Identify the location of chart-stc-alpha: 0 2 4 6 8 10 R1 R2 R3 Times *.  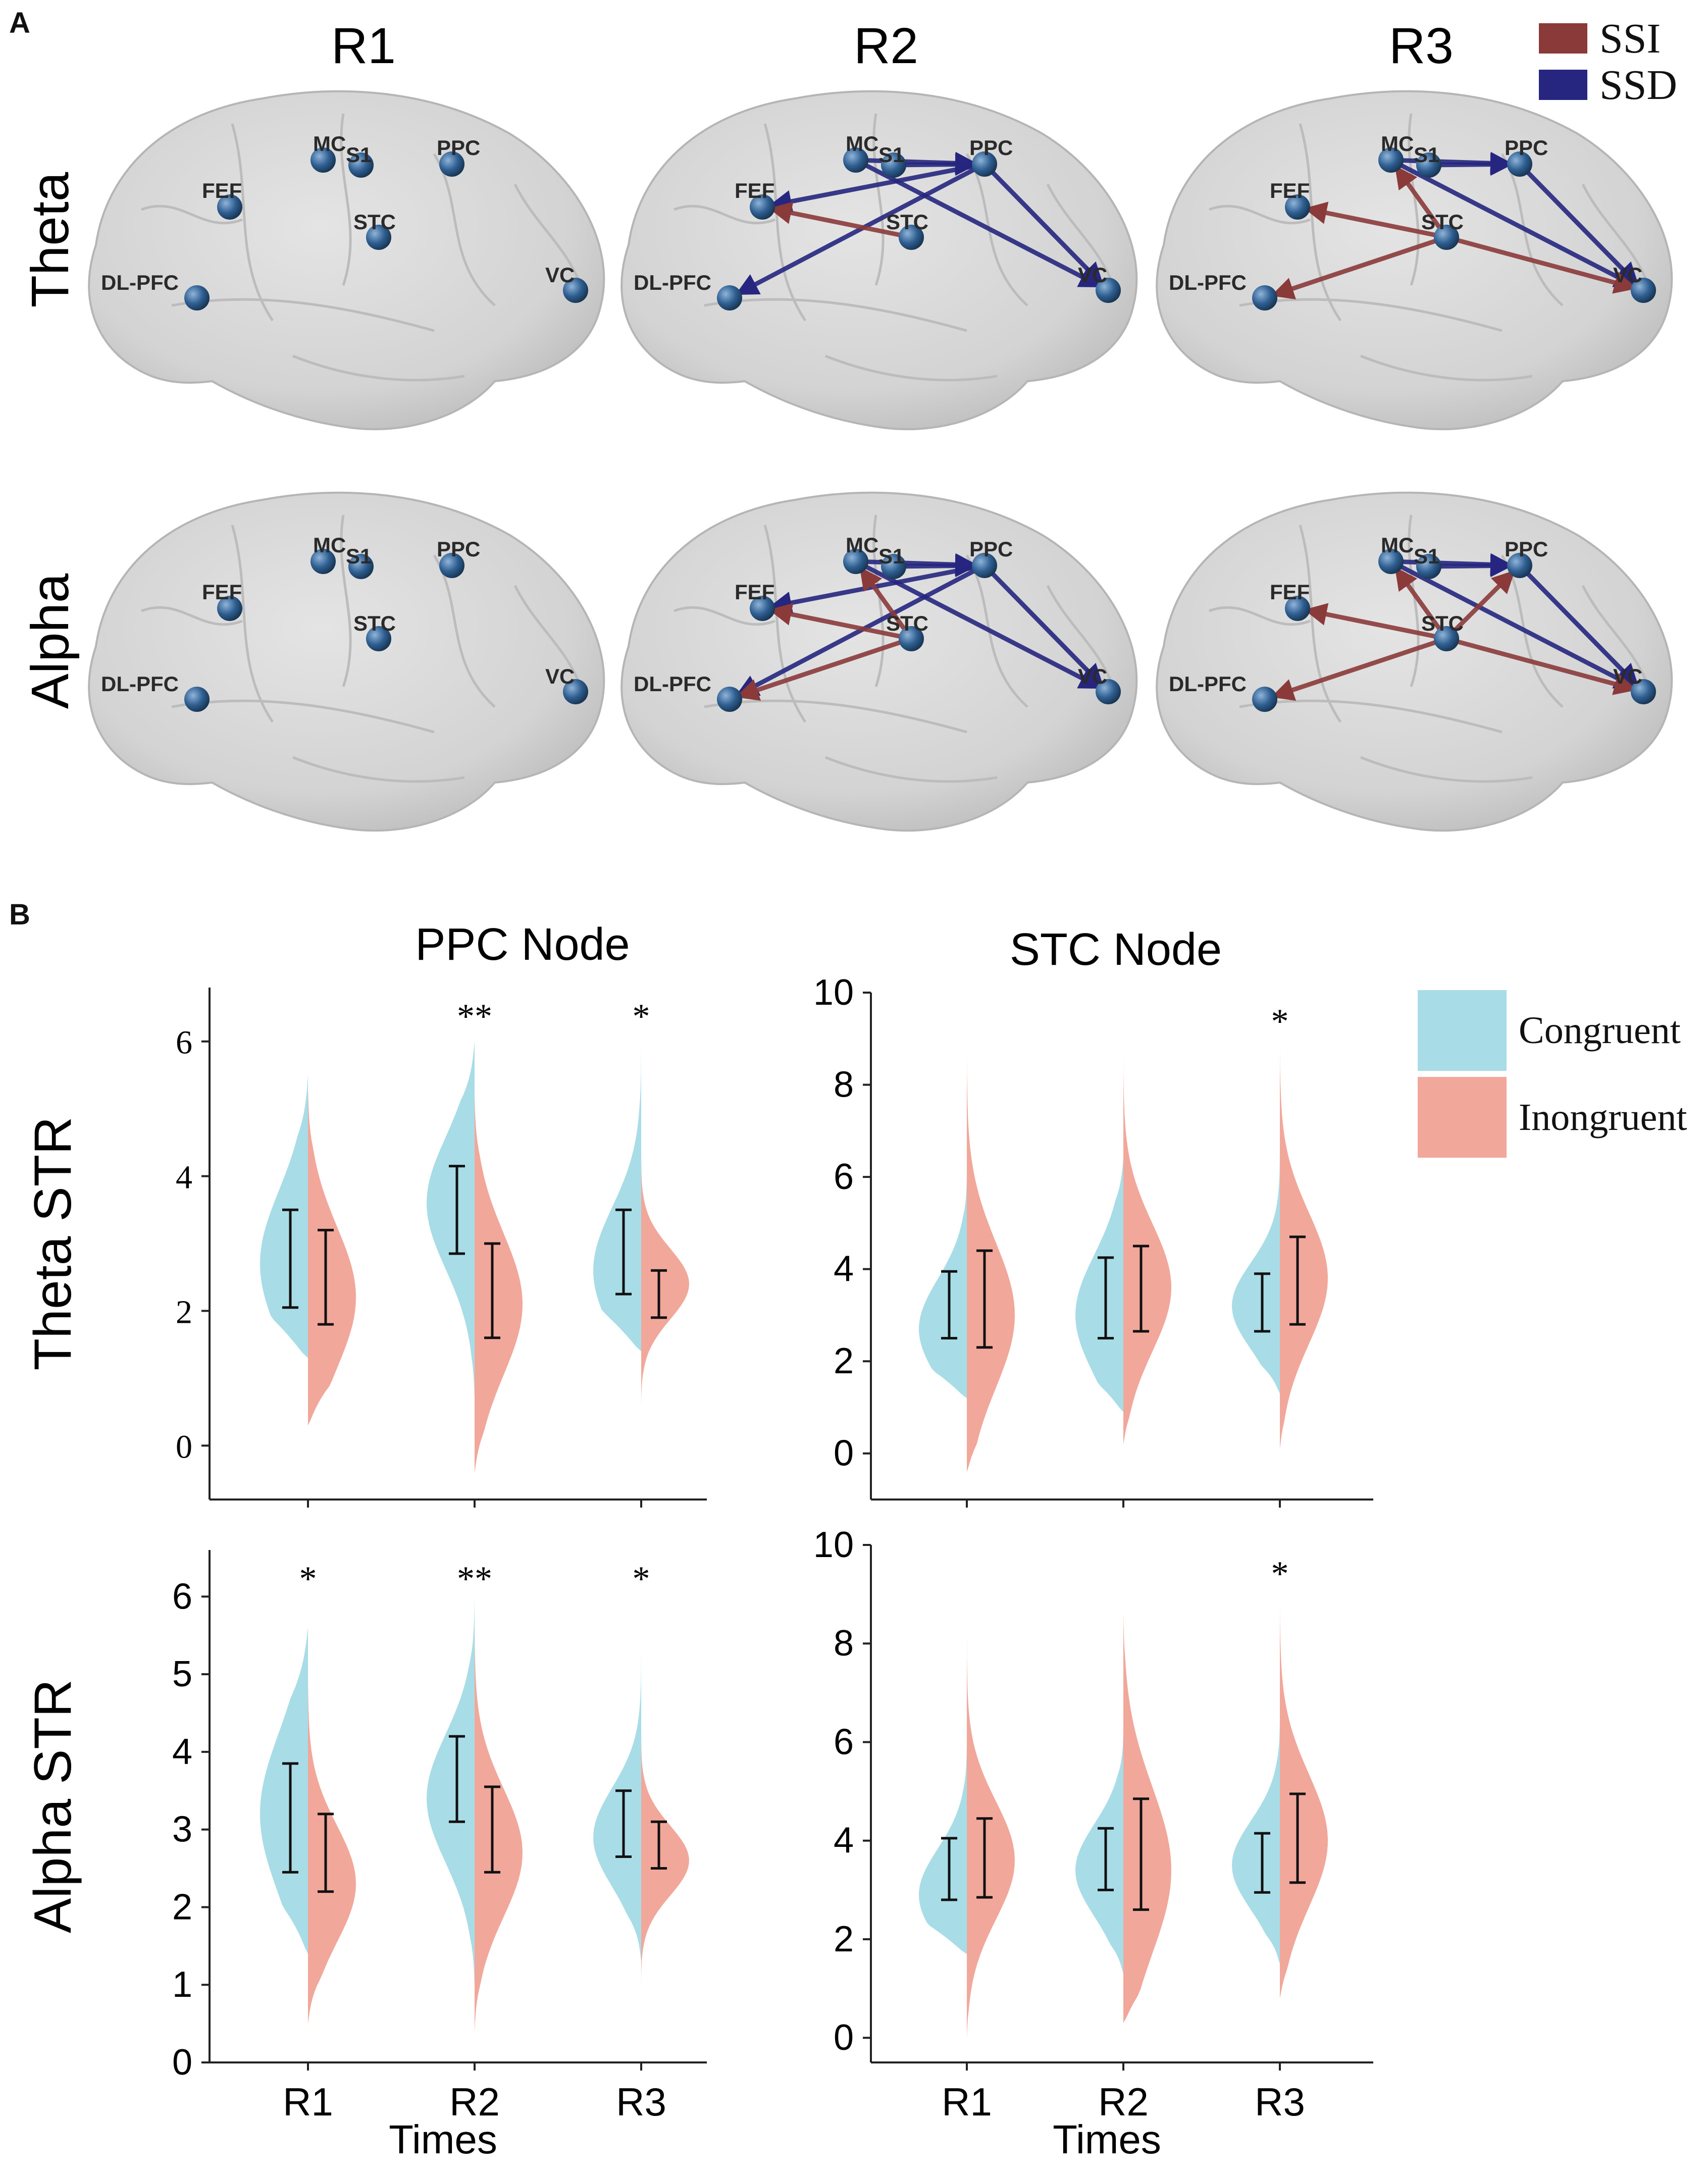
(1093, 1843).